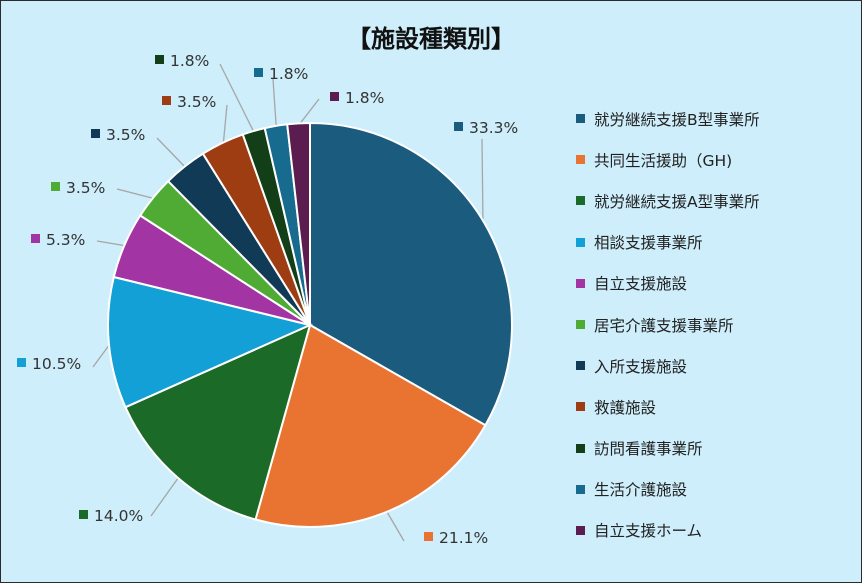  I want to click on data-label-6: 3.5%, so click(85, 188).